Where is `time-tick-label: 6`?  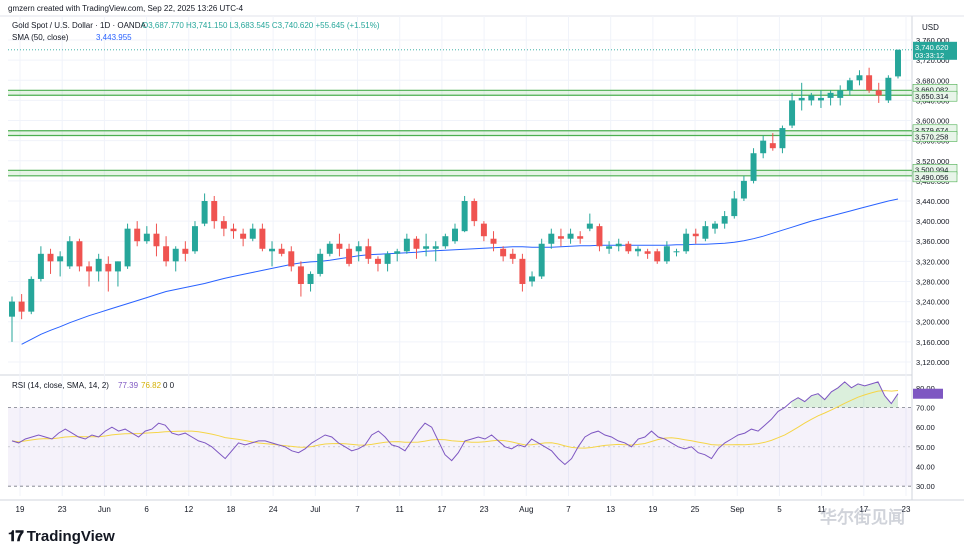 time-tick-label: 6 is located at coordinates (146, 509).